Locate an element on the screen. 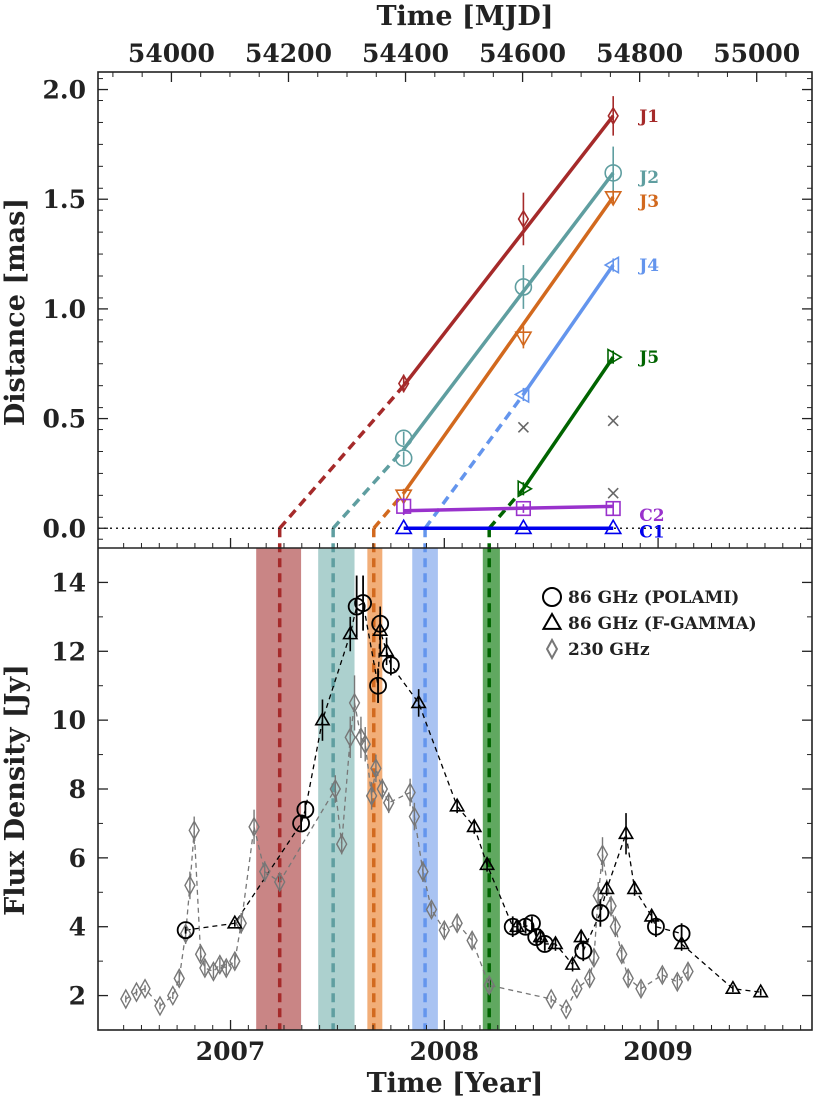 The height and width of the screenshot is (1107, 830). extrapolation-line-j2 is located at coordinates (368, 489).